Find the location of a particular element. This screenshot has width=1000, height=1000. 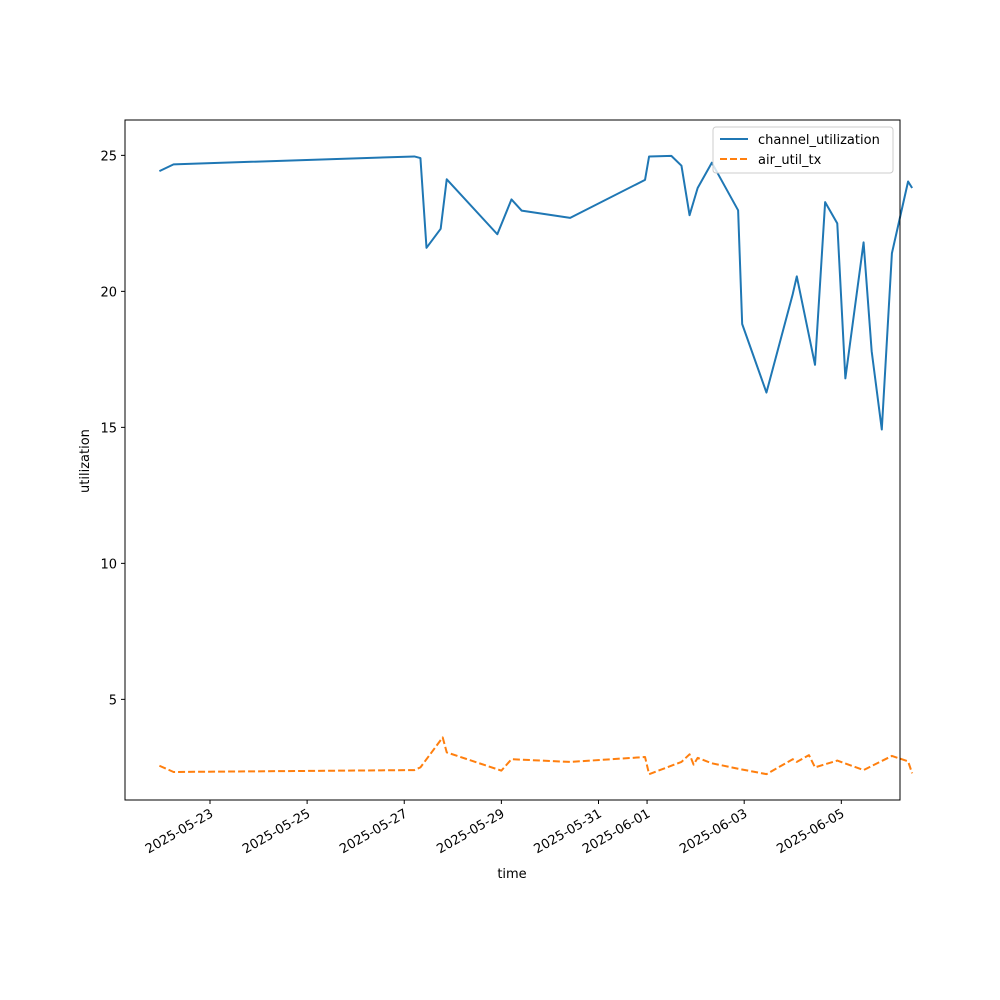

x-tick-label: 2025-06-05 is located at coordinates (810, 831).